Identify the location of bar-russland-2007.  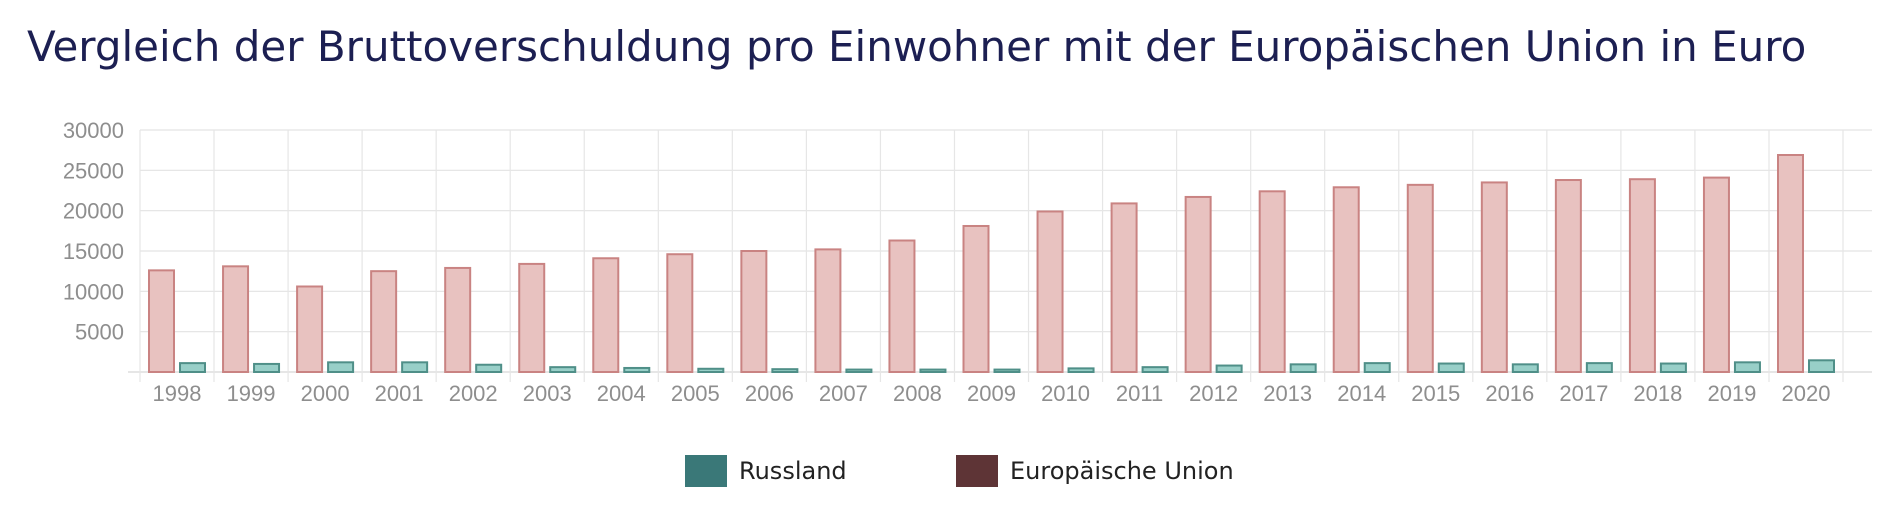
(859, 370).